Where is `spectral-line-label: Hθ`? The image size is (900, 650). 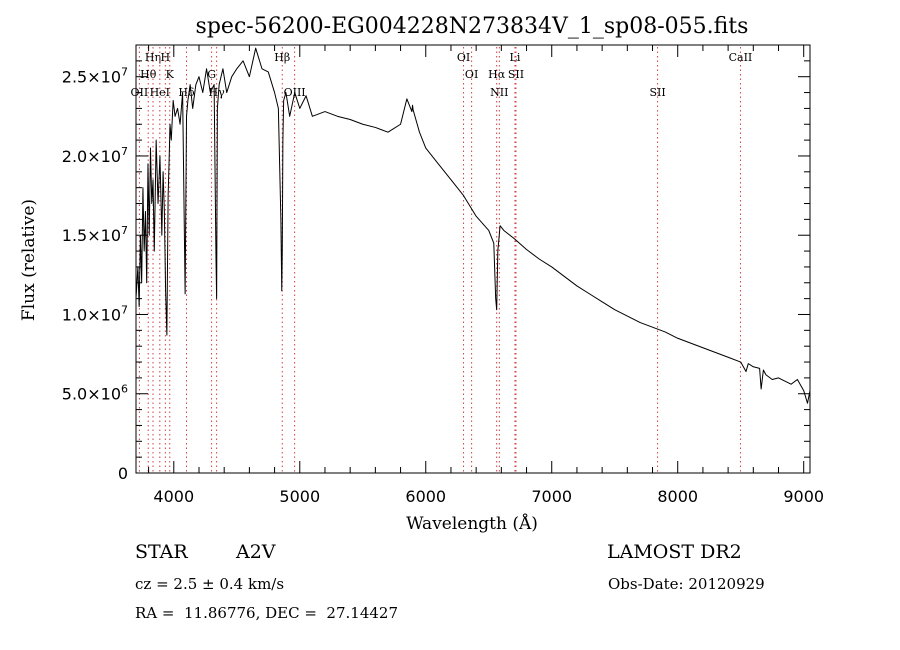 spectral-line-label: Hθ is located at coordinates (148, 74).